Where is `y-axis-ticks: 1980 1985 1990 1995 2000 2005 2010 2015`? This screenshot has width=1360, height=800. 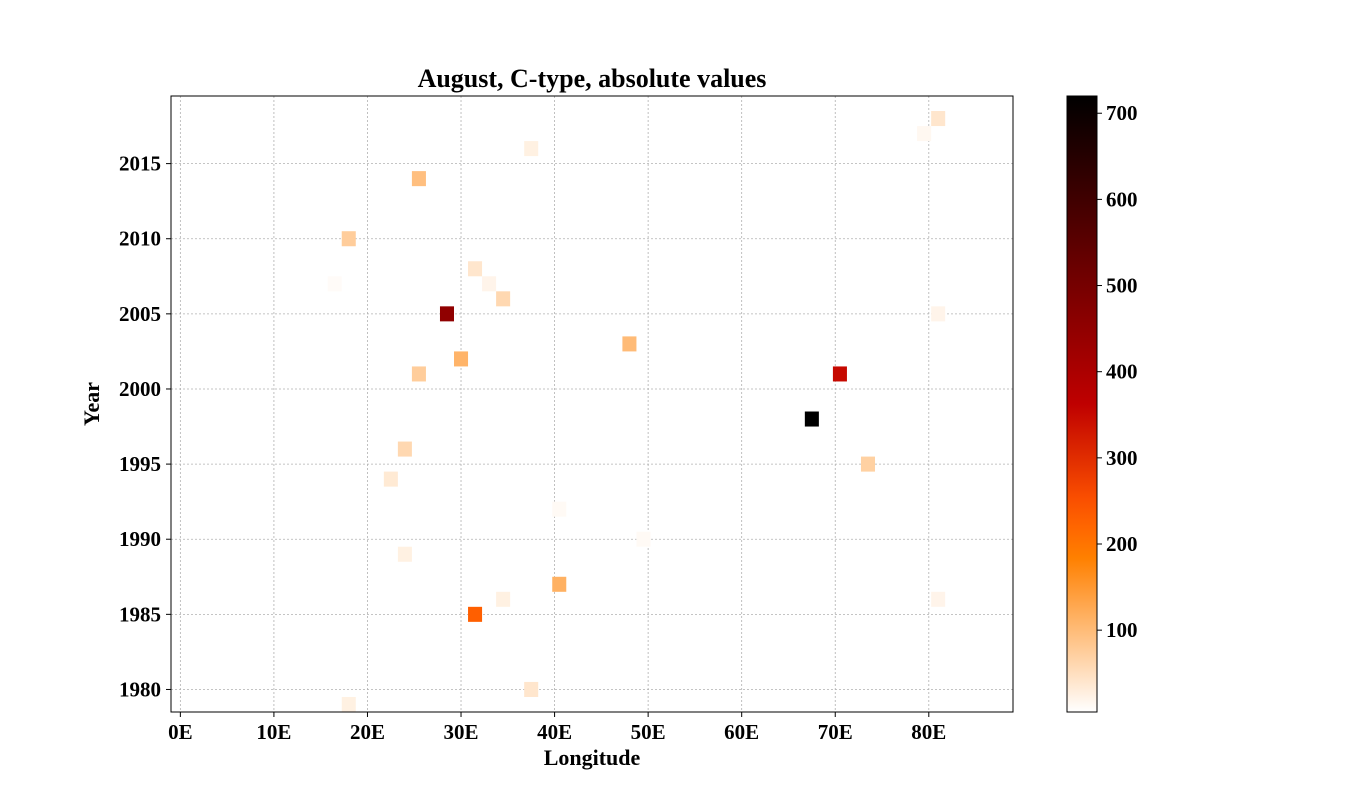
y-axis-ticks: 1980 1985 1990 1995 2000 2005 2010 2015 is located at coordinates (145, 426).